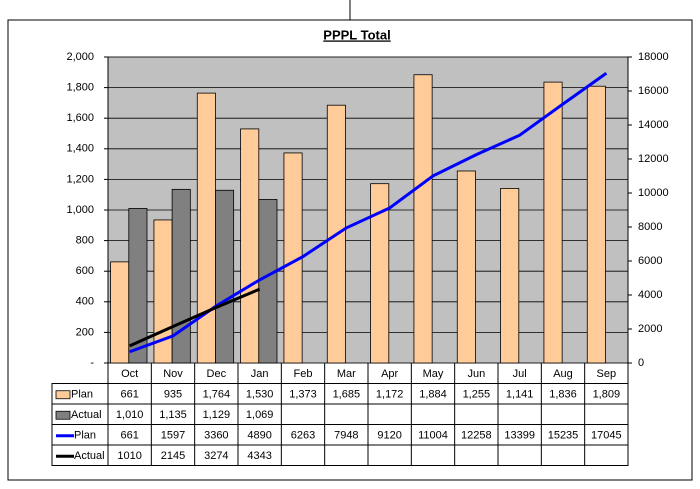 The width and height of the screenshot is (700, 489). I want to click on table-value: 3360, so click(216, 436).